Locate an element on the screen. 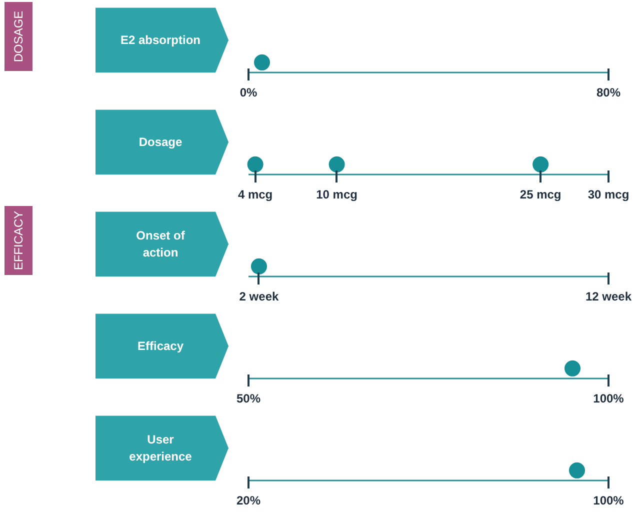 Image resolution: width=642 pixels, height=514 pixels. x-tick-label: 25 mcg is located at coordinates (541, 195).